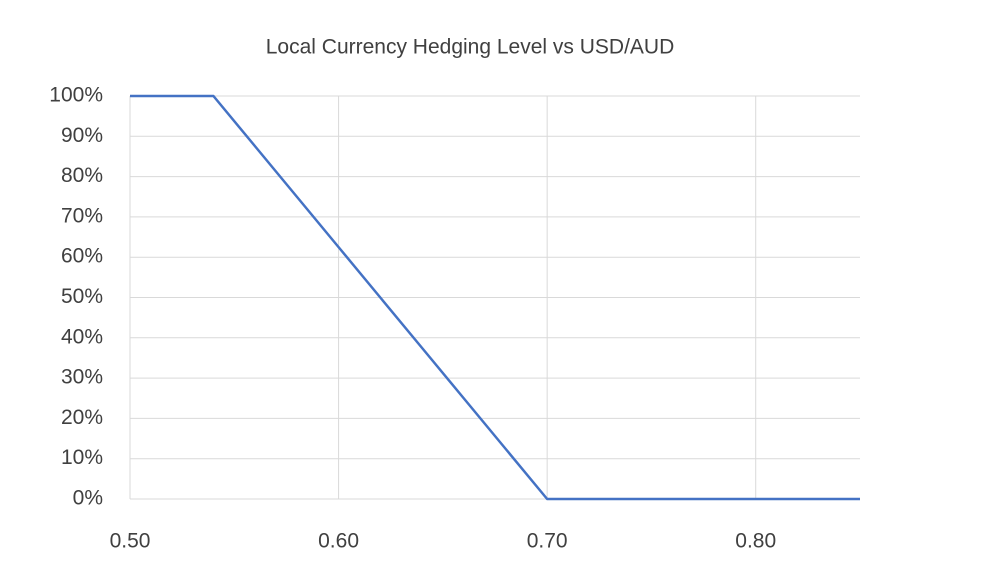  Describe the element at coordinates (338, 541) in the screenshot. I see `x-tick-label: 0.60` at that location.